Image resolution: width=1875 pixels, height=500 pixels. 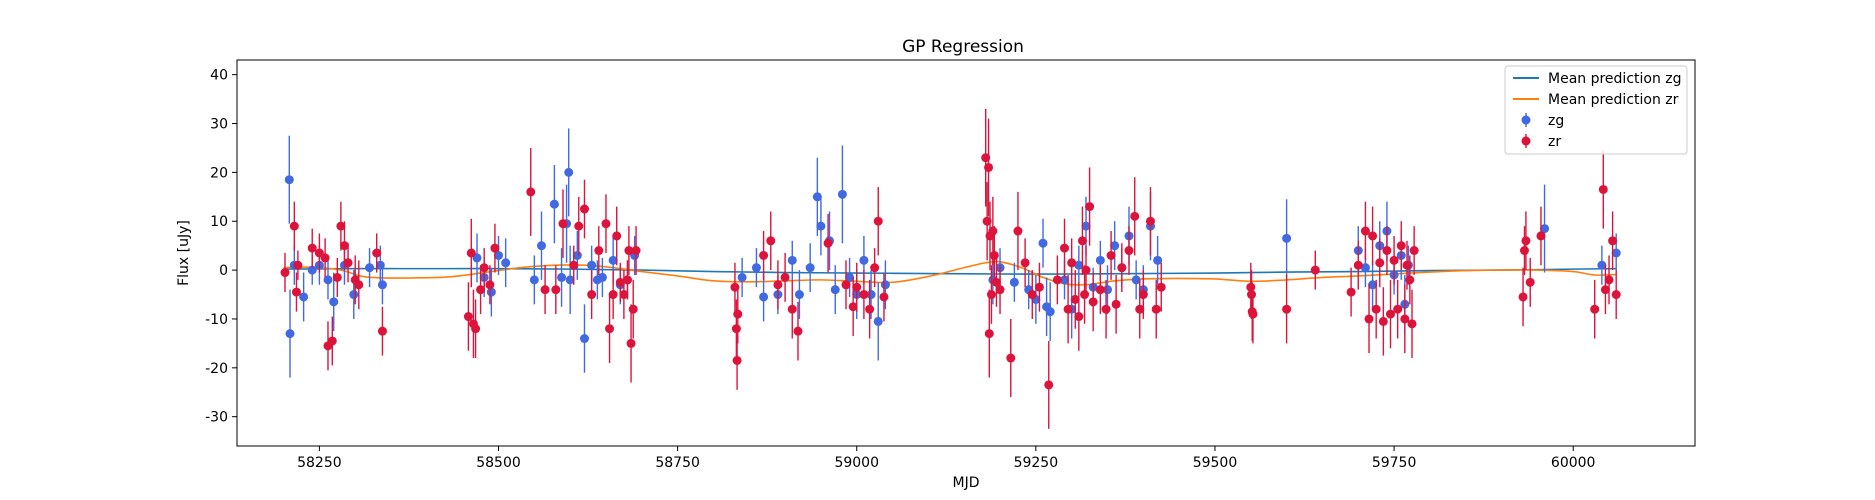 What do you see at coordinates (219, 125) in the screenshot?
I see `y-tick-label: 30` at bounding box center [219, 125].